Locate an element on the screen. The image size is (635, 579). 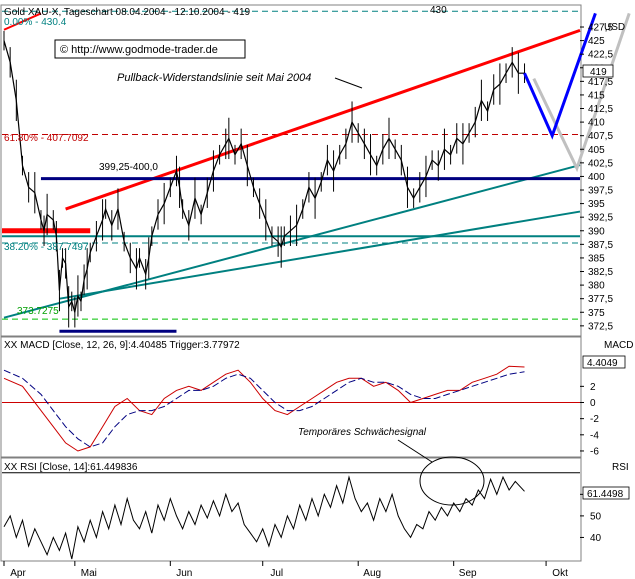
x-tick-label: Okt is located at coordinates (560, 573).